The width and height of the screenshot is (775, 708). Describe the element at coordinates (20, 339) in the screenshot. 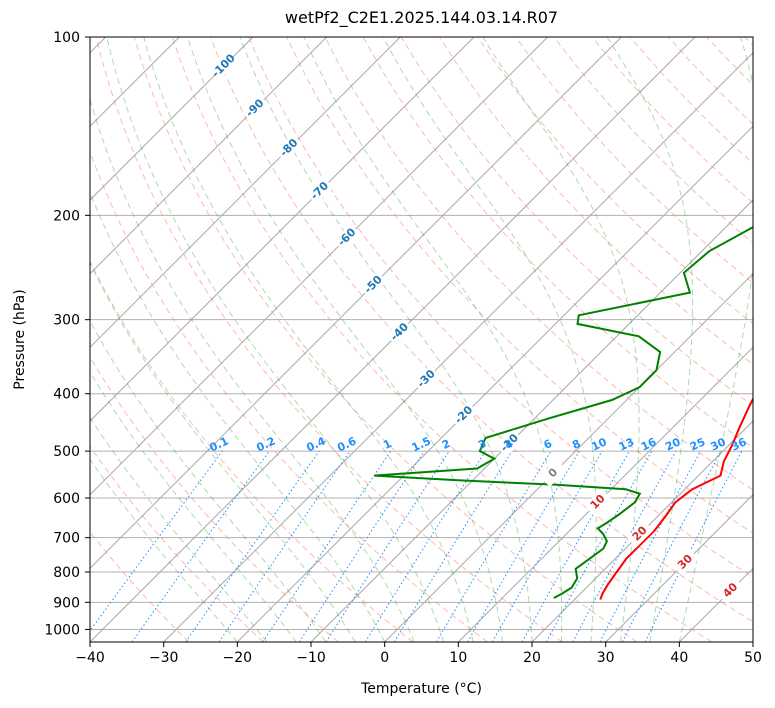

I see `y-axis-title: Pressure (hPa)` at that location.